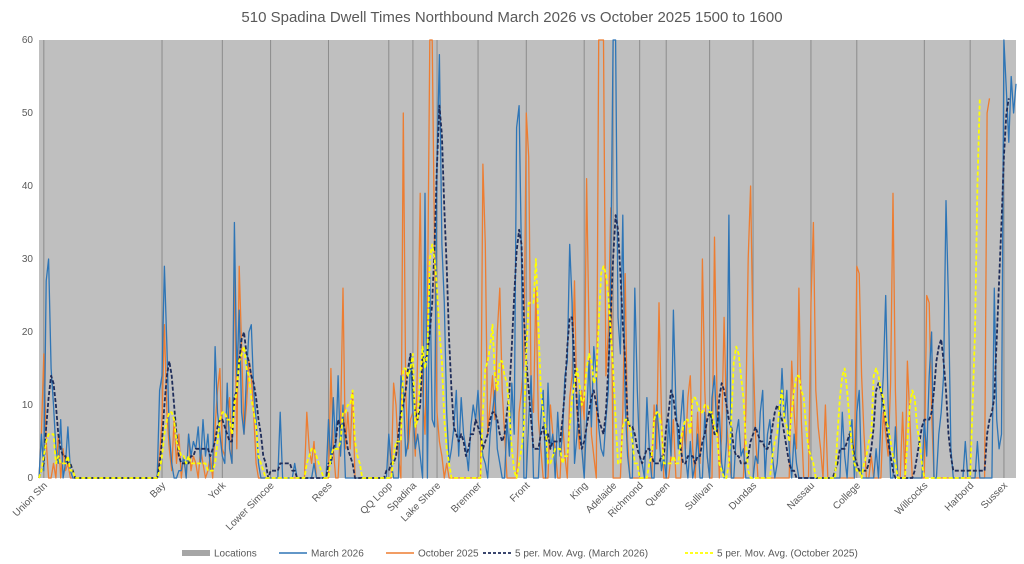 Image resolution: width=1024 pixels, height=564 pixels. Describe the element at coordinates (579, 491) in the screenshot. I see `x-tick-label: King` at that location.